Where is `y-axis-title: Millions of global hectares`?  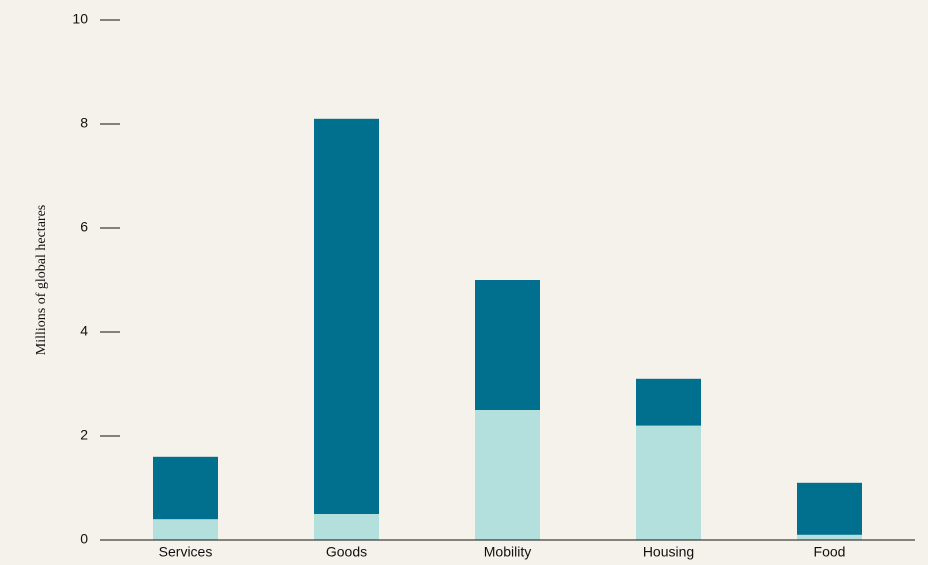
y-axis-title: Millions of global hectares is located at coordinates (41, 280).